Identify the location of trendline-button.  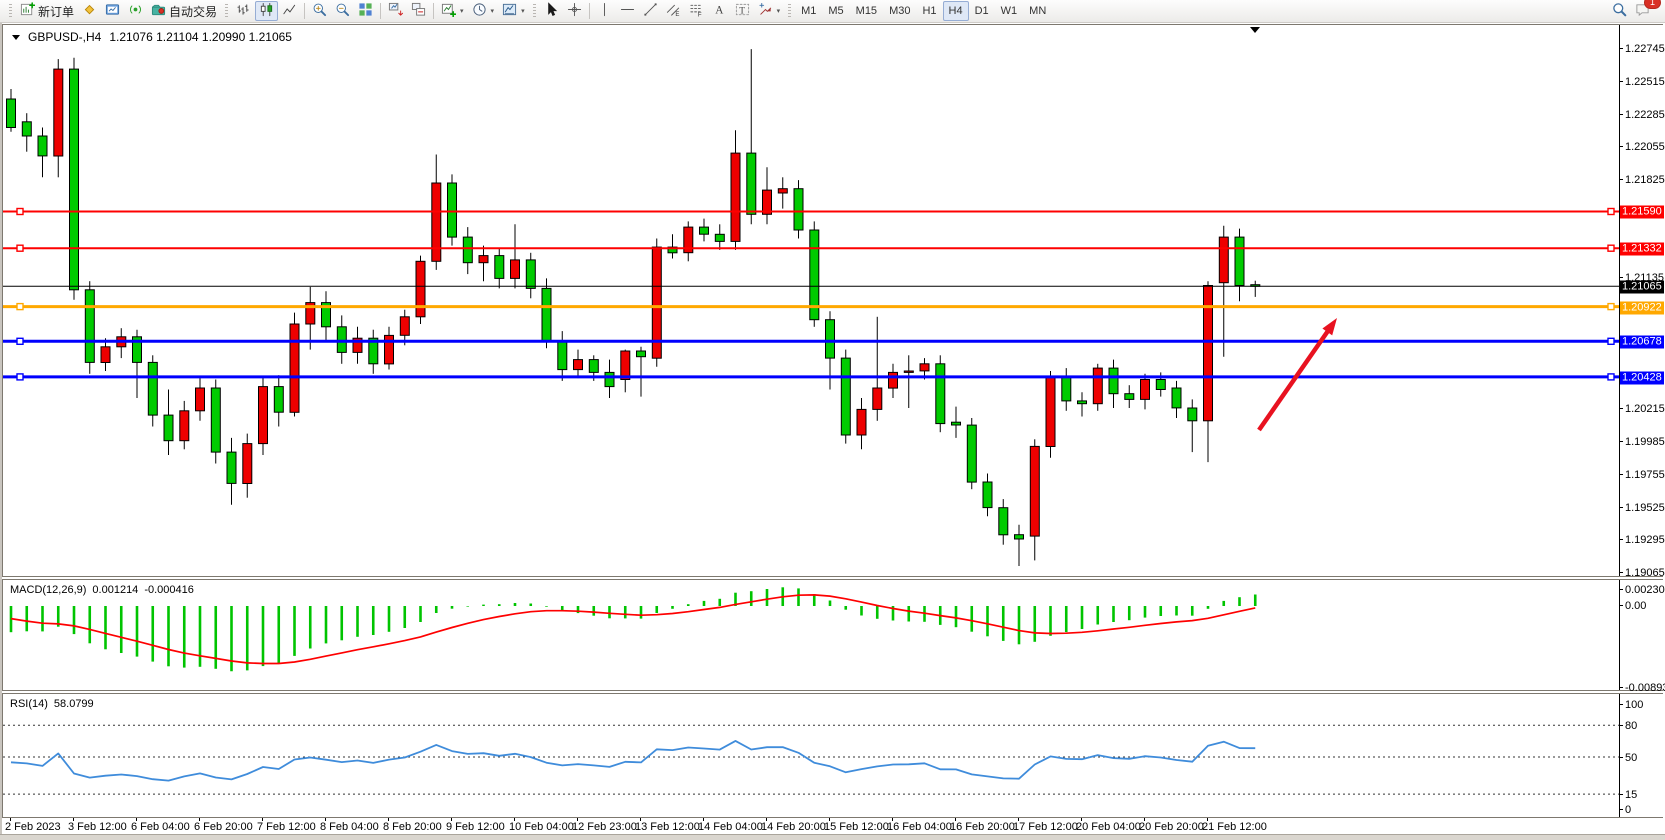
(650, 11).